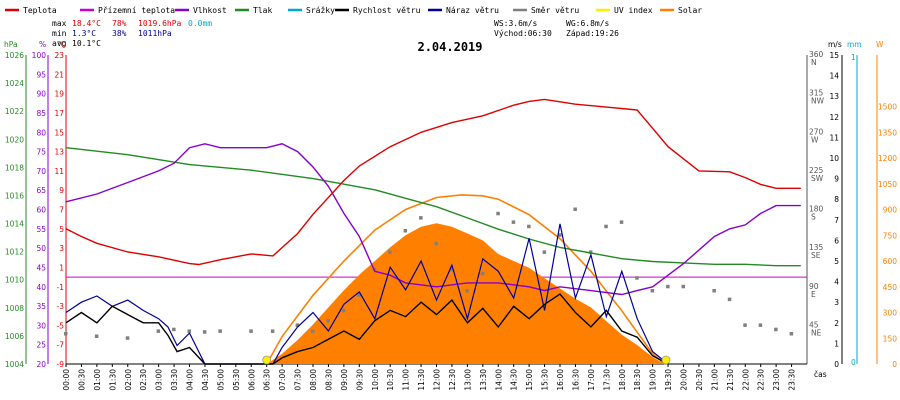 This screenshot has width=900, height=400. I want to click on time-tick-label: 13:30, so click(483, 380).